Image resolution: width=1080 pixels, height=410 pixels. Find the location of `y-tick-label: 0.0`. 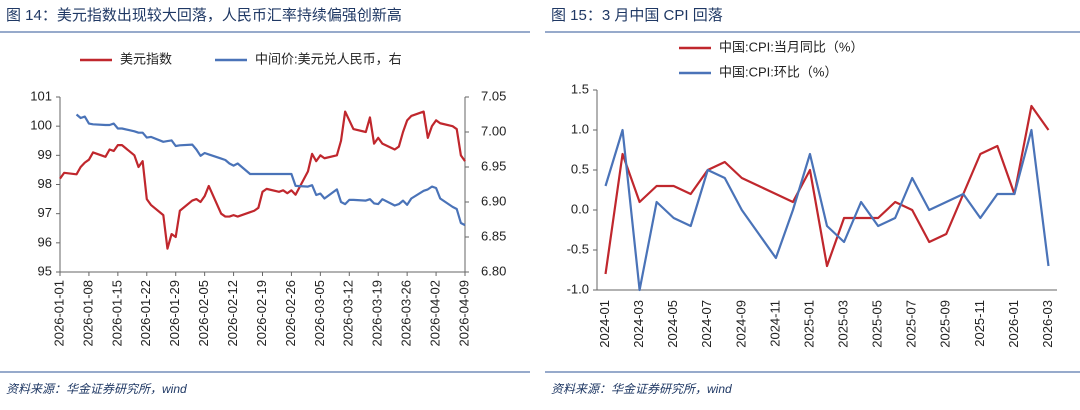

y-tick-label: 0.0 is located at coordinates (580, 208).